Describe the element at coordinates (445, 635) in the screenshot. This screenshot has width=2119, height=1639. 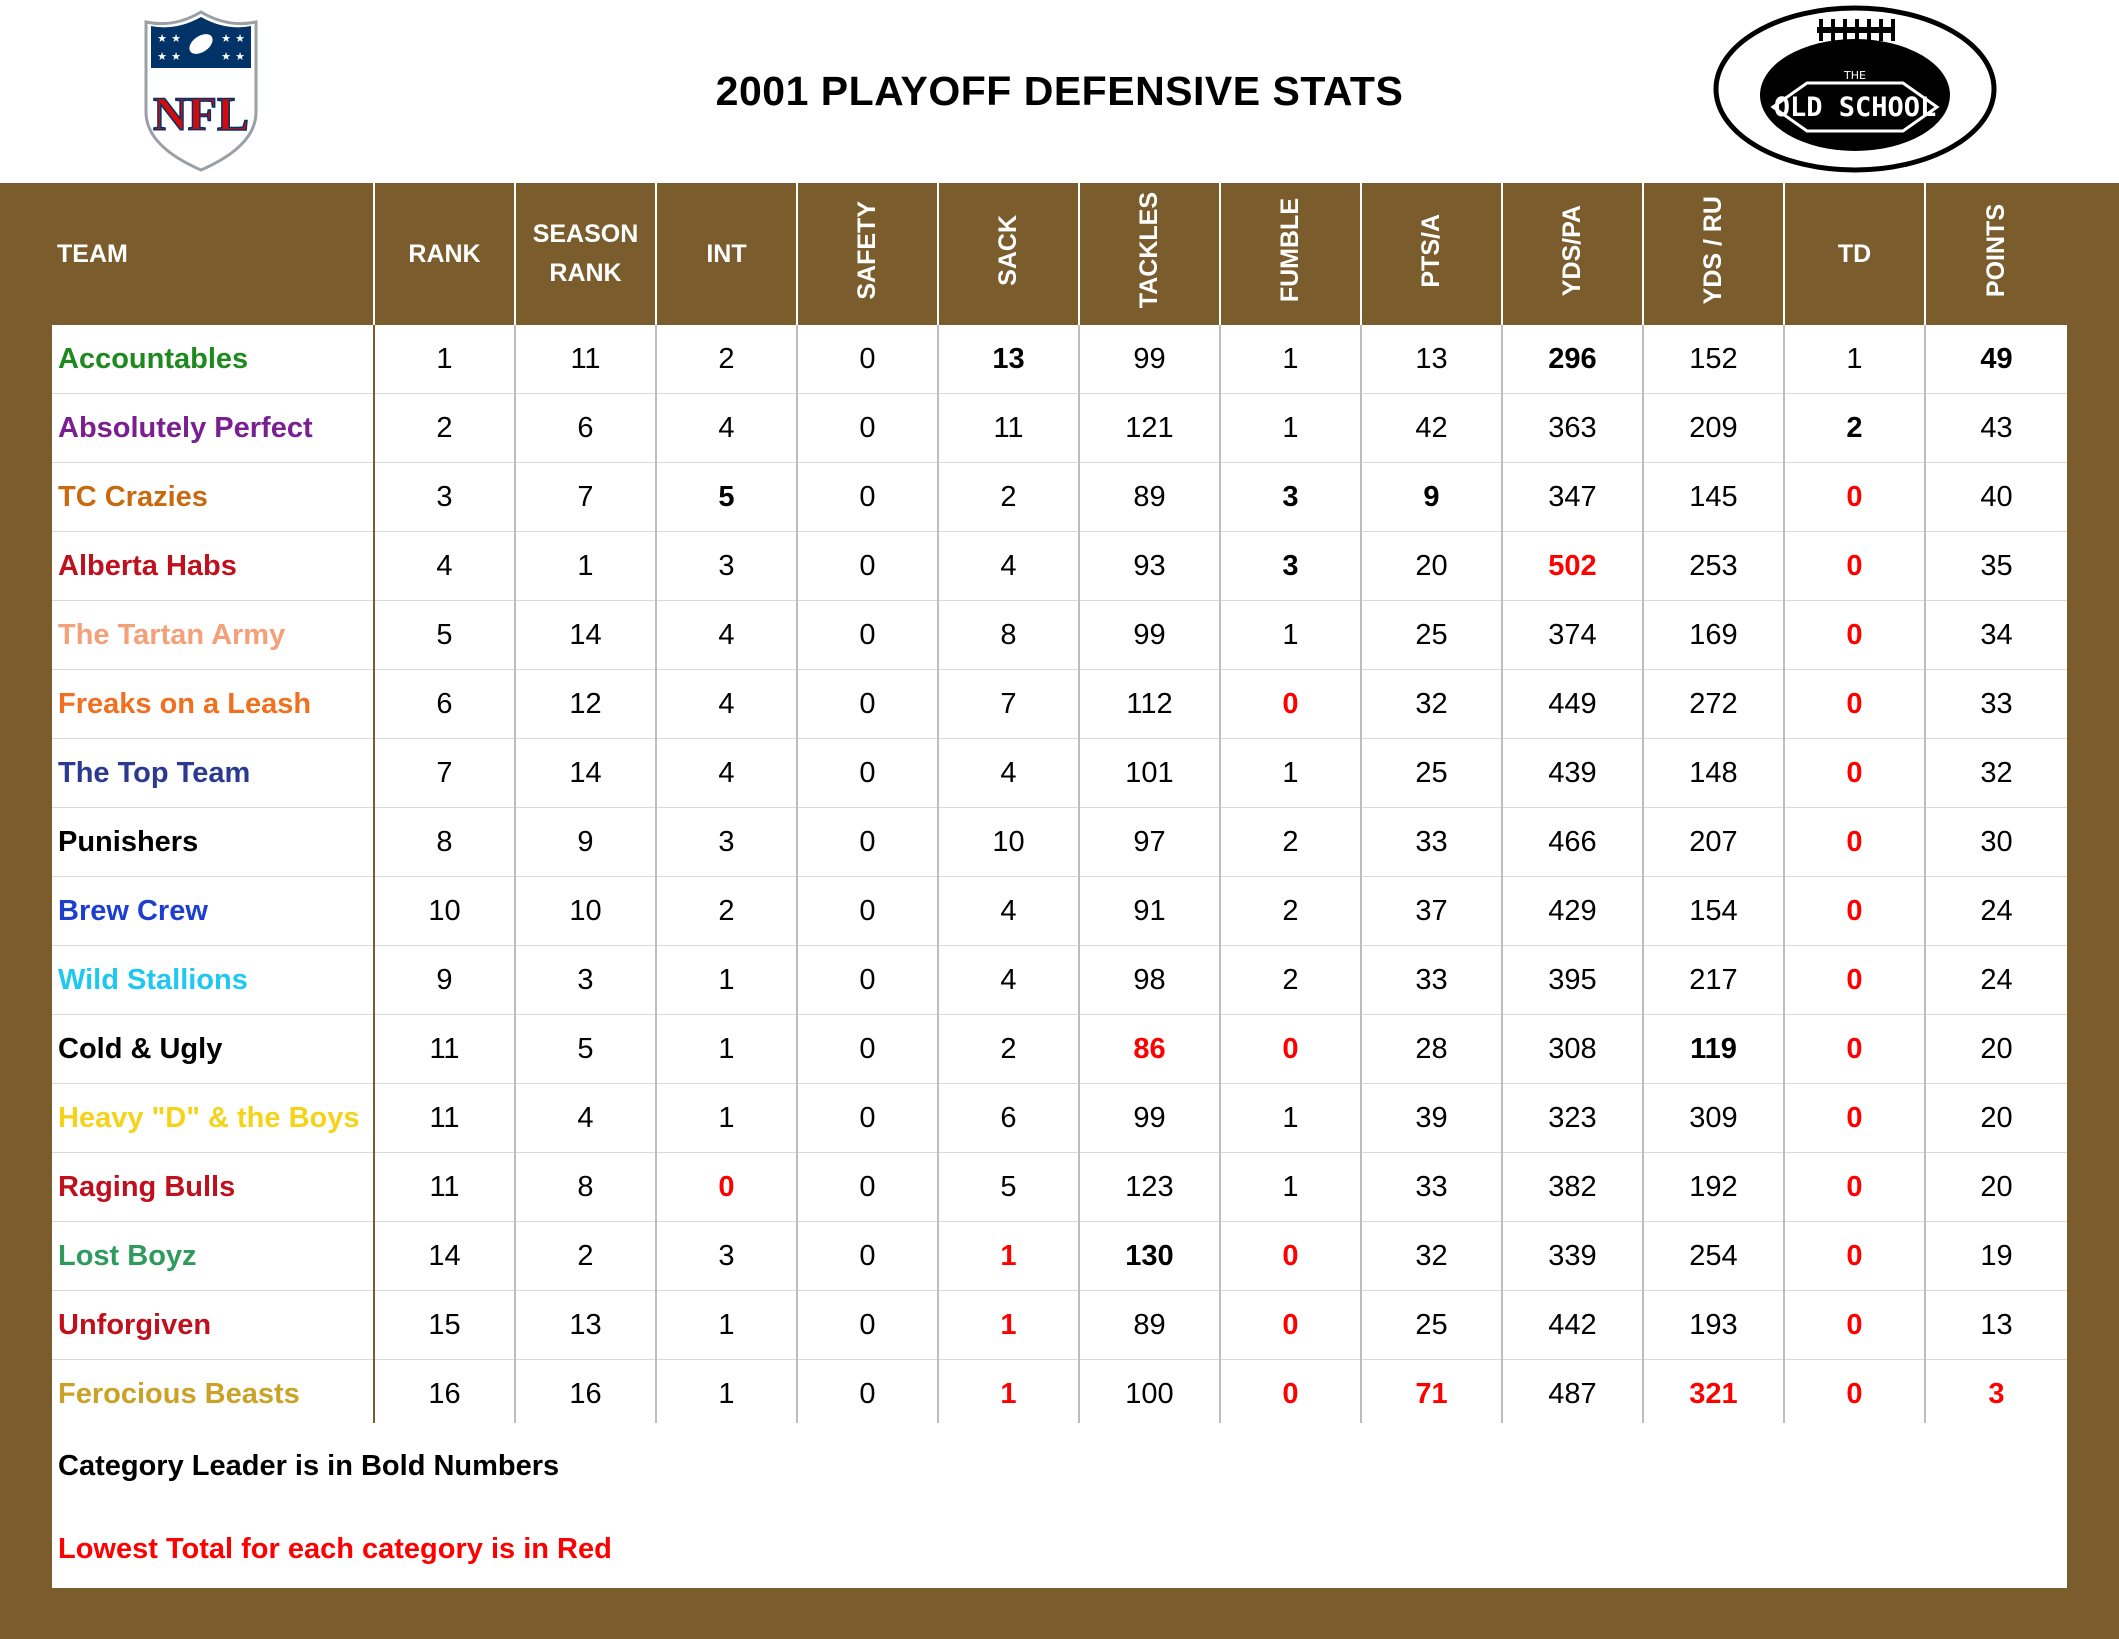
I see `stat-cell-rank: 5` at that location.